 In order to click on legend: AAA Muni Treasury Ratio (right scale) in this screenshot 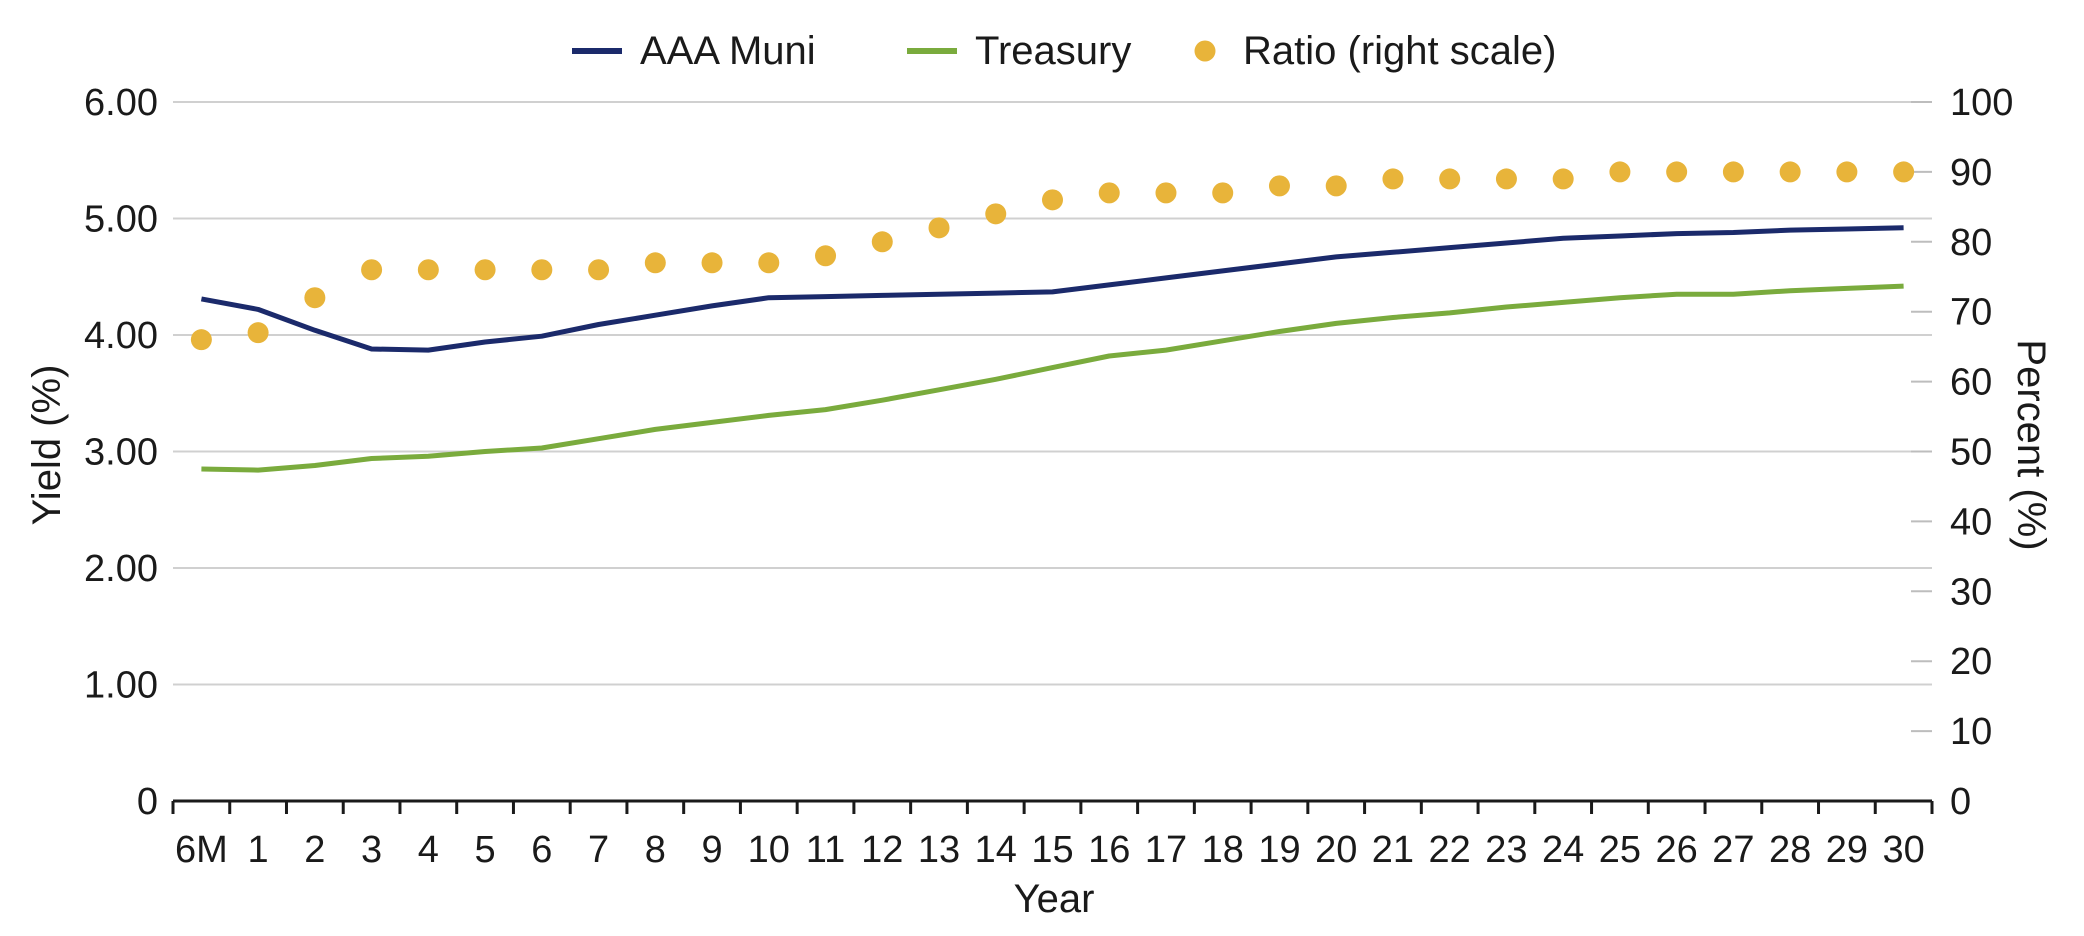, I will do `click(1064, 51)`.